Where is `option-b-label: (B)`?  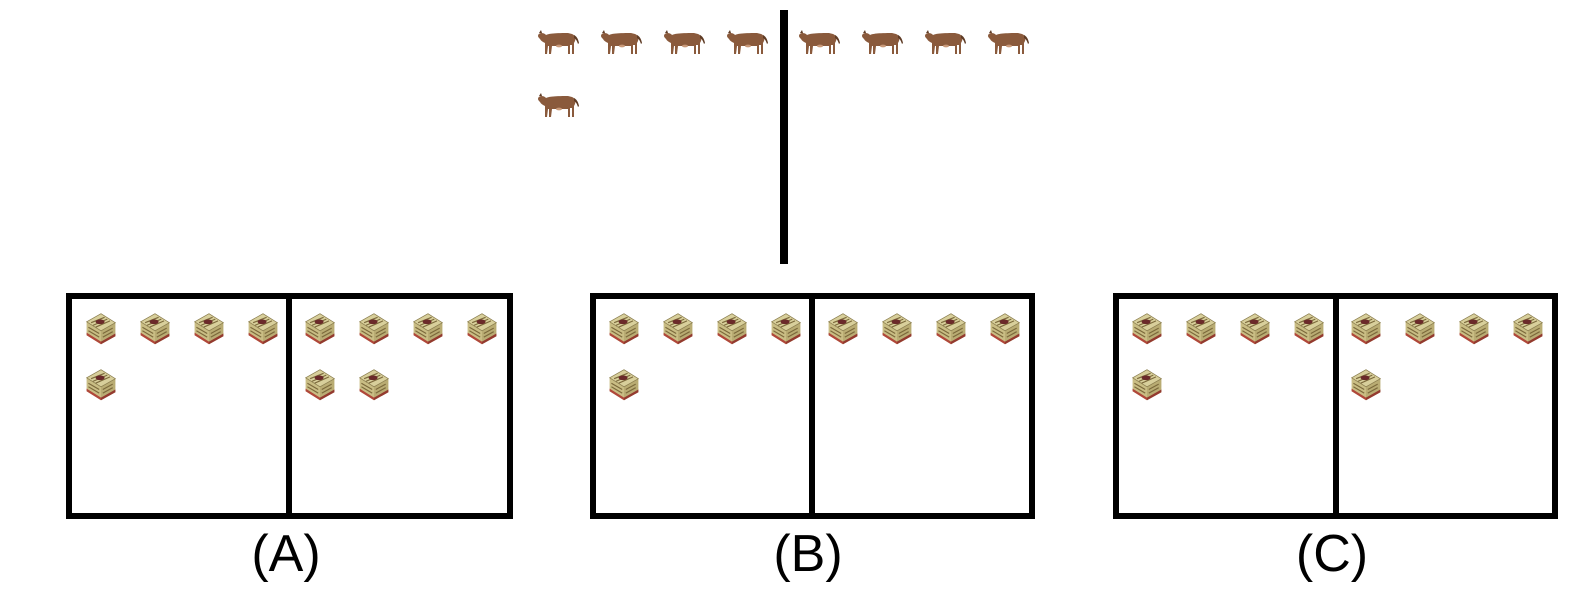
option-b-label: (B) is located at coordinates (808, 554).